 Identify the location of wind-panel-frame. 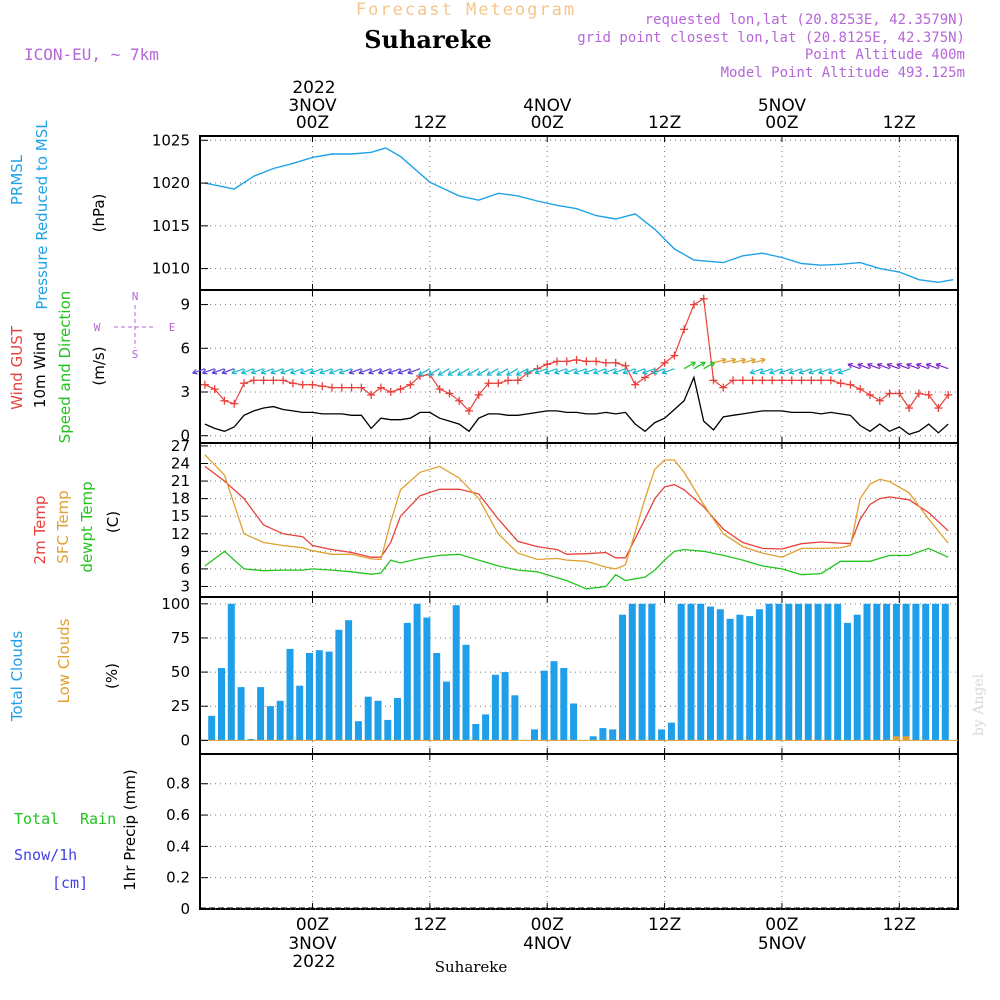
(579, 366).